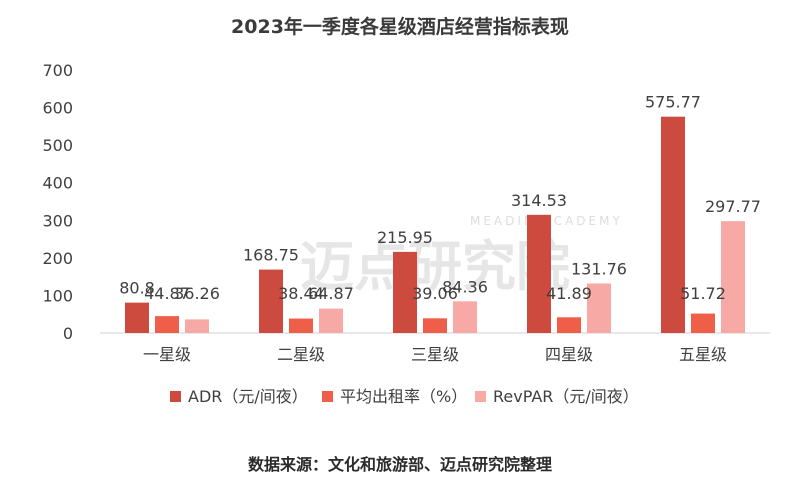  What do you see at coordinates (569, 354) in the screenshot?
I see `x-tick-label: 四星级` at bounding box center [569, 354].